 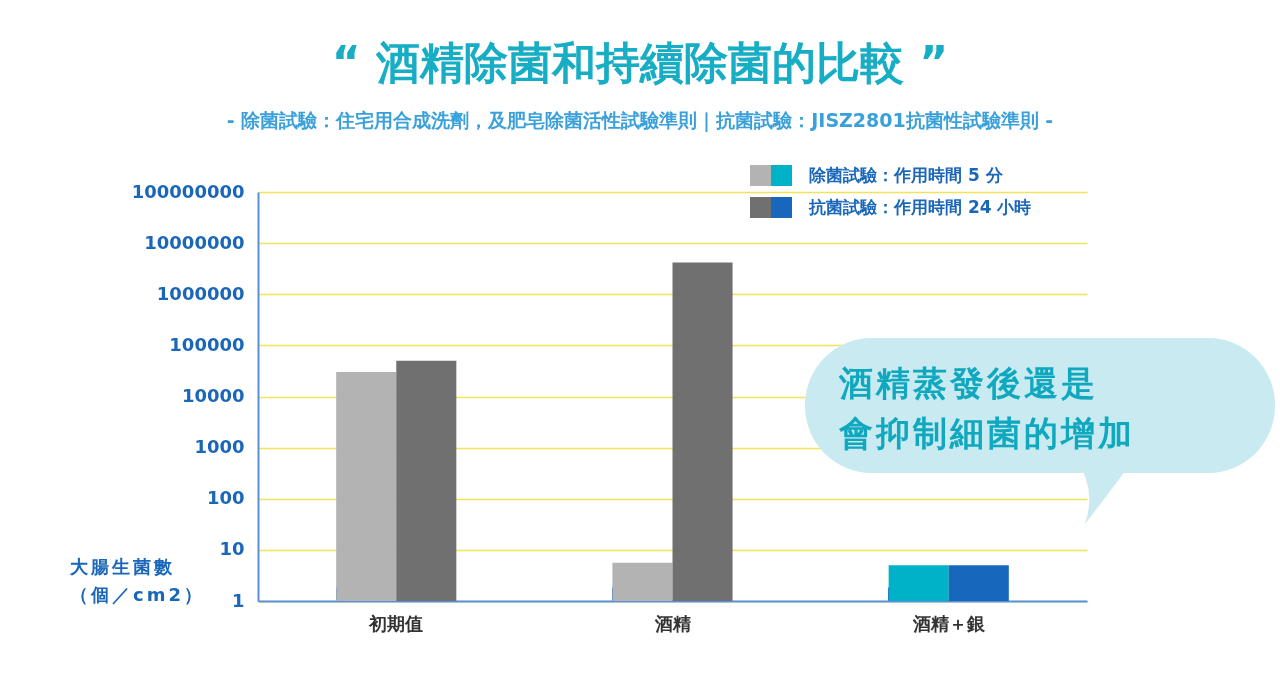 What do you see at coordinates (672, 623) in the screenshot?
I see `x-tick-label: 酒精` at bounding box center [672, 623].